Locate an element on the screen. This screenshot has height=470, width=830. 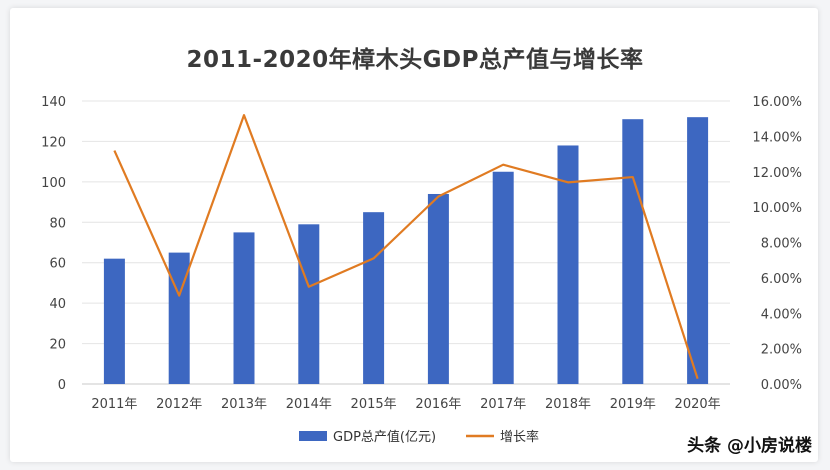
y2-tick-label: 16.00% is located at coordinates (777, 102).